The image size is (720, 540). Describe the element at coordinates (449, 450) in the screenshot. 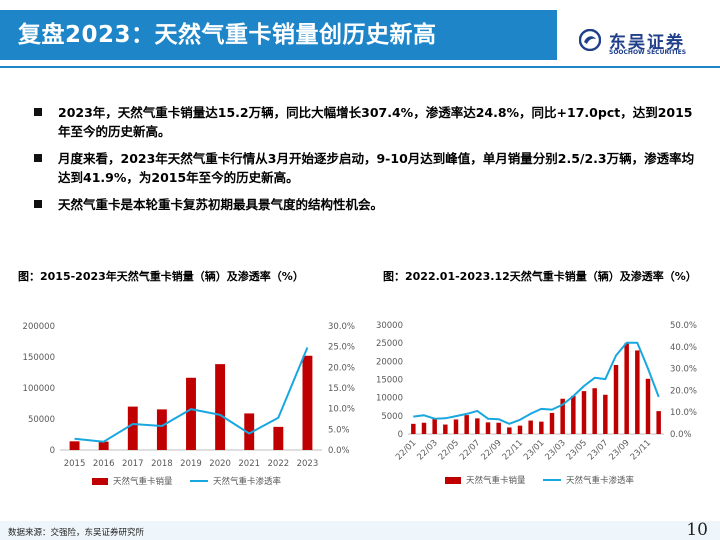

I see `x-tick-label: 22/05` at that location.